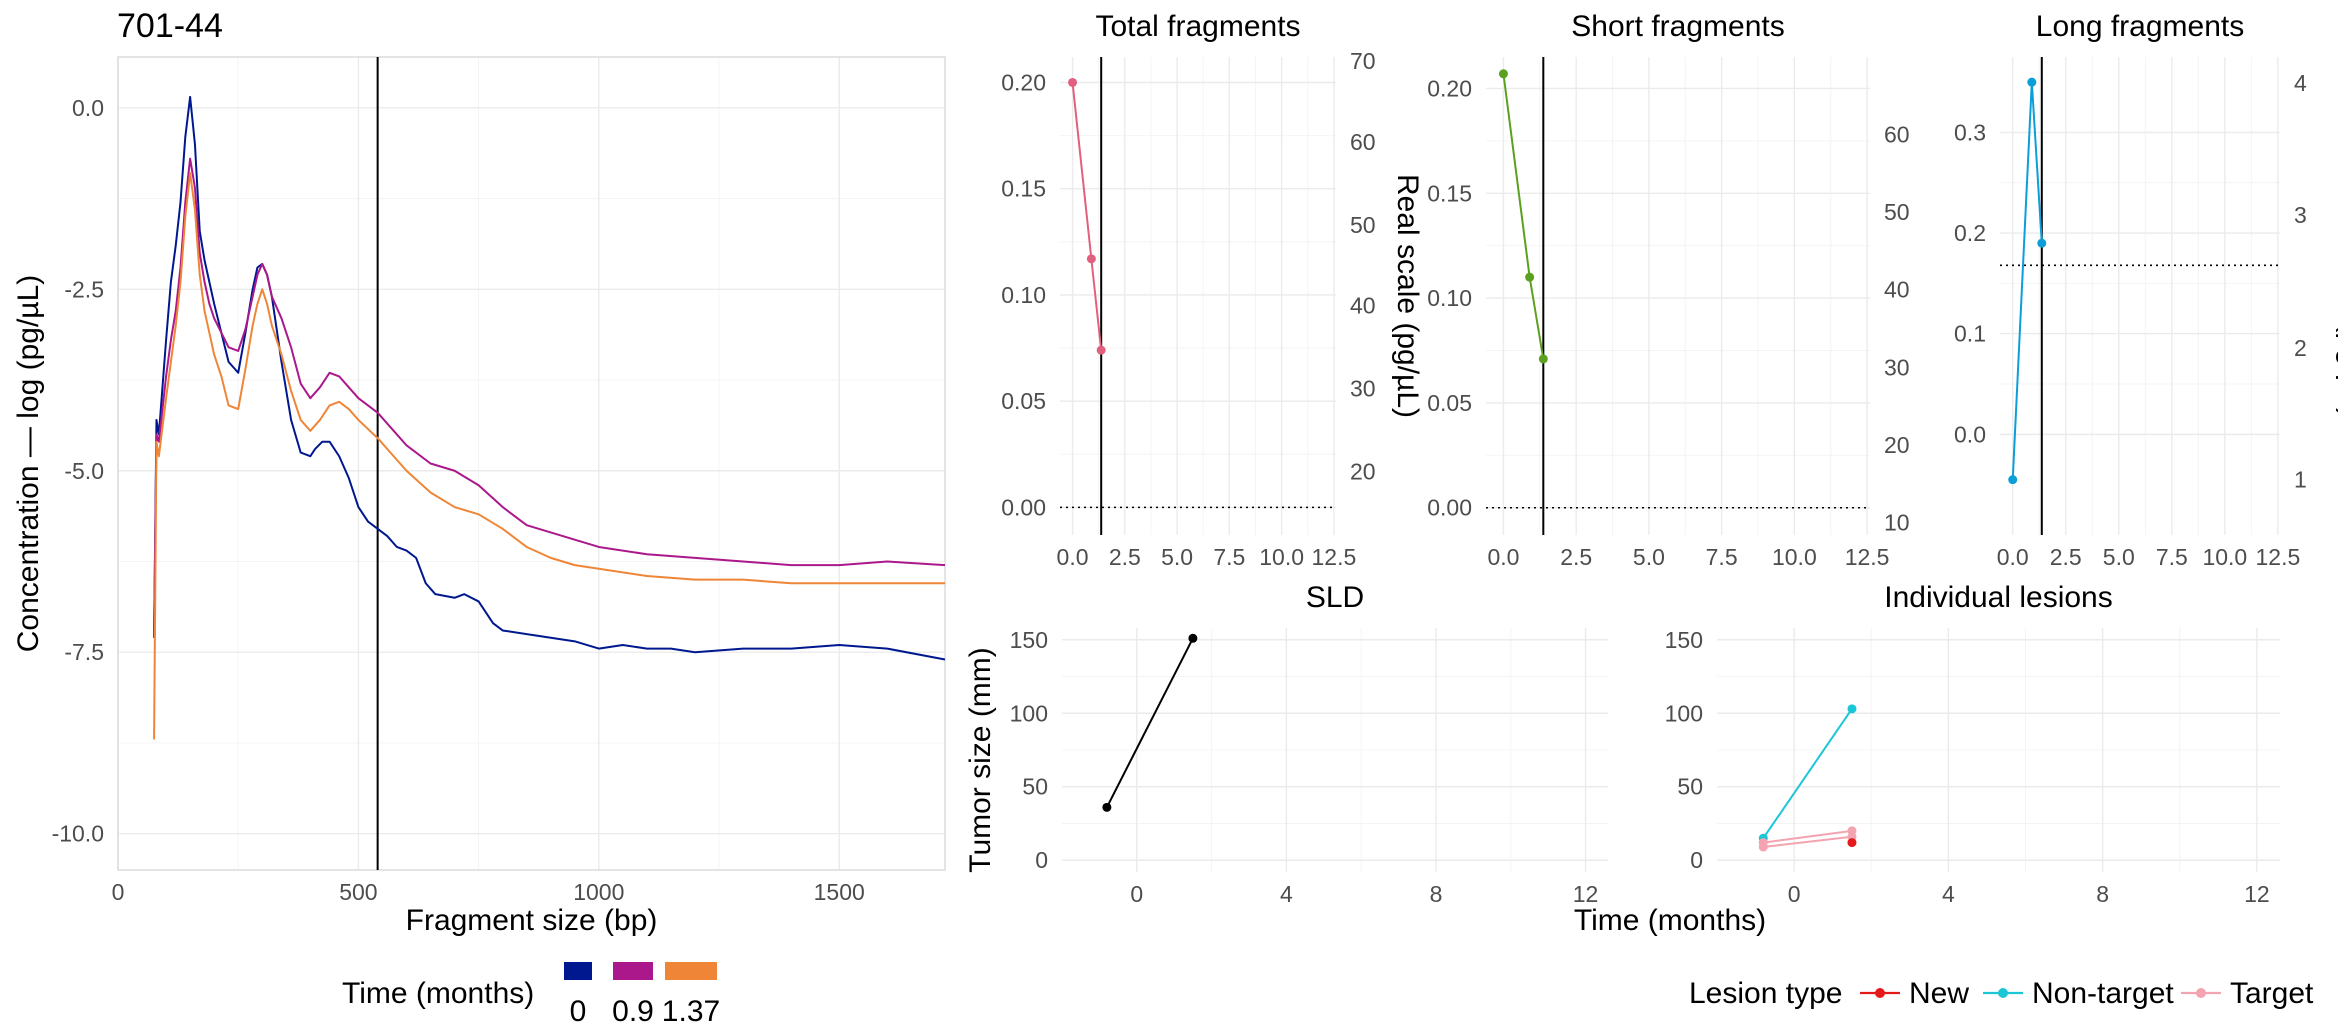  I want to click on y-tick-label: 0.10, so click(1449, 298).